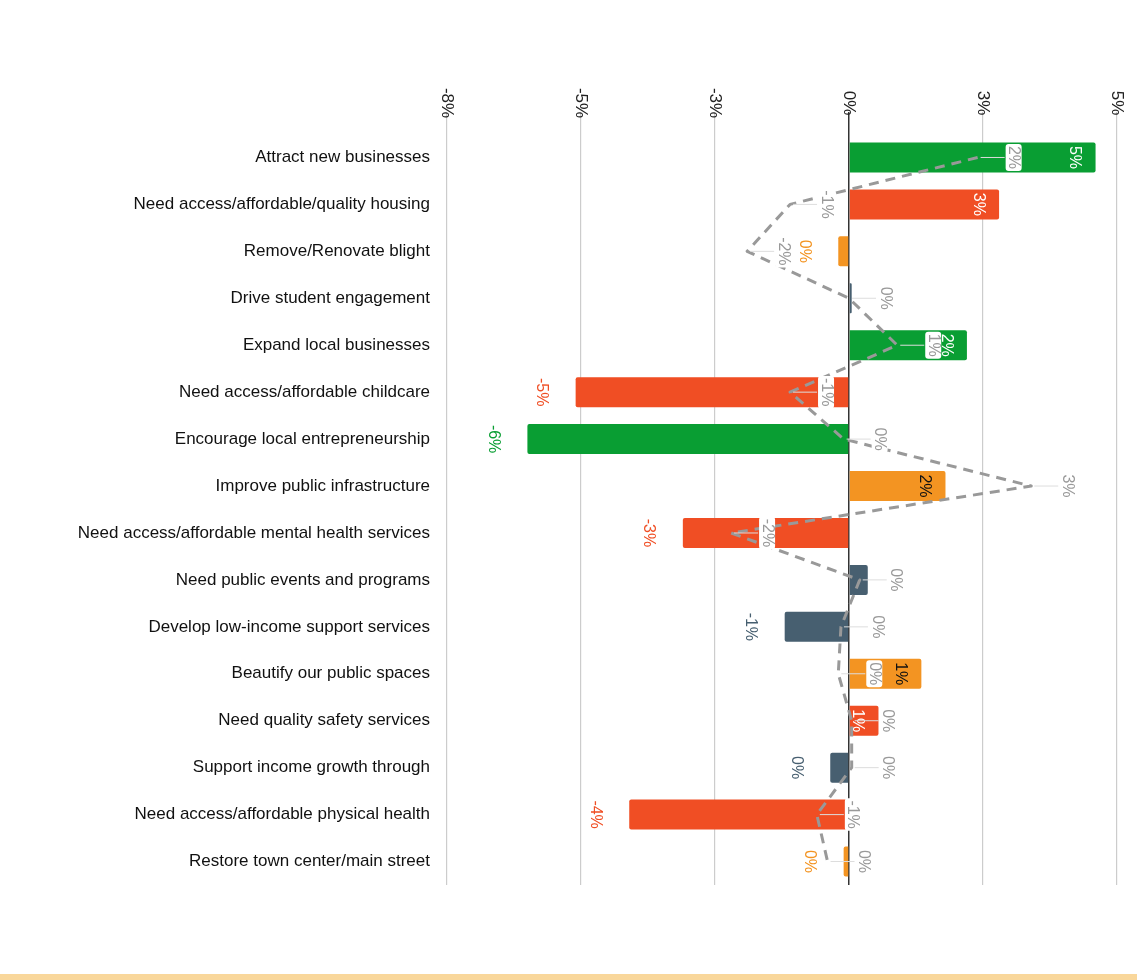 The height and width of the screenshot is (980, 1137). Describe the element at coordinates (324, 720) in the screenshot. I see `y-tick-label: Need quality safety services` at that location.